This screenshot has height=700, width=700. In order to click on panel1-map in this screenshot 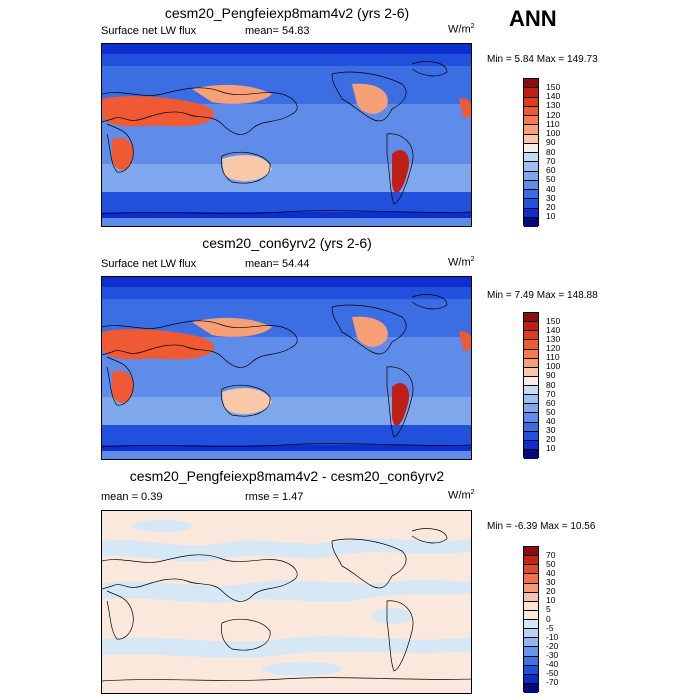, I will do `click(286, 135)`.